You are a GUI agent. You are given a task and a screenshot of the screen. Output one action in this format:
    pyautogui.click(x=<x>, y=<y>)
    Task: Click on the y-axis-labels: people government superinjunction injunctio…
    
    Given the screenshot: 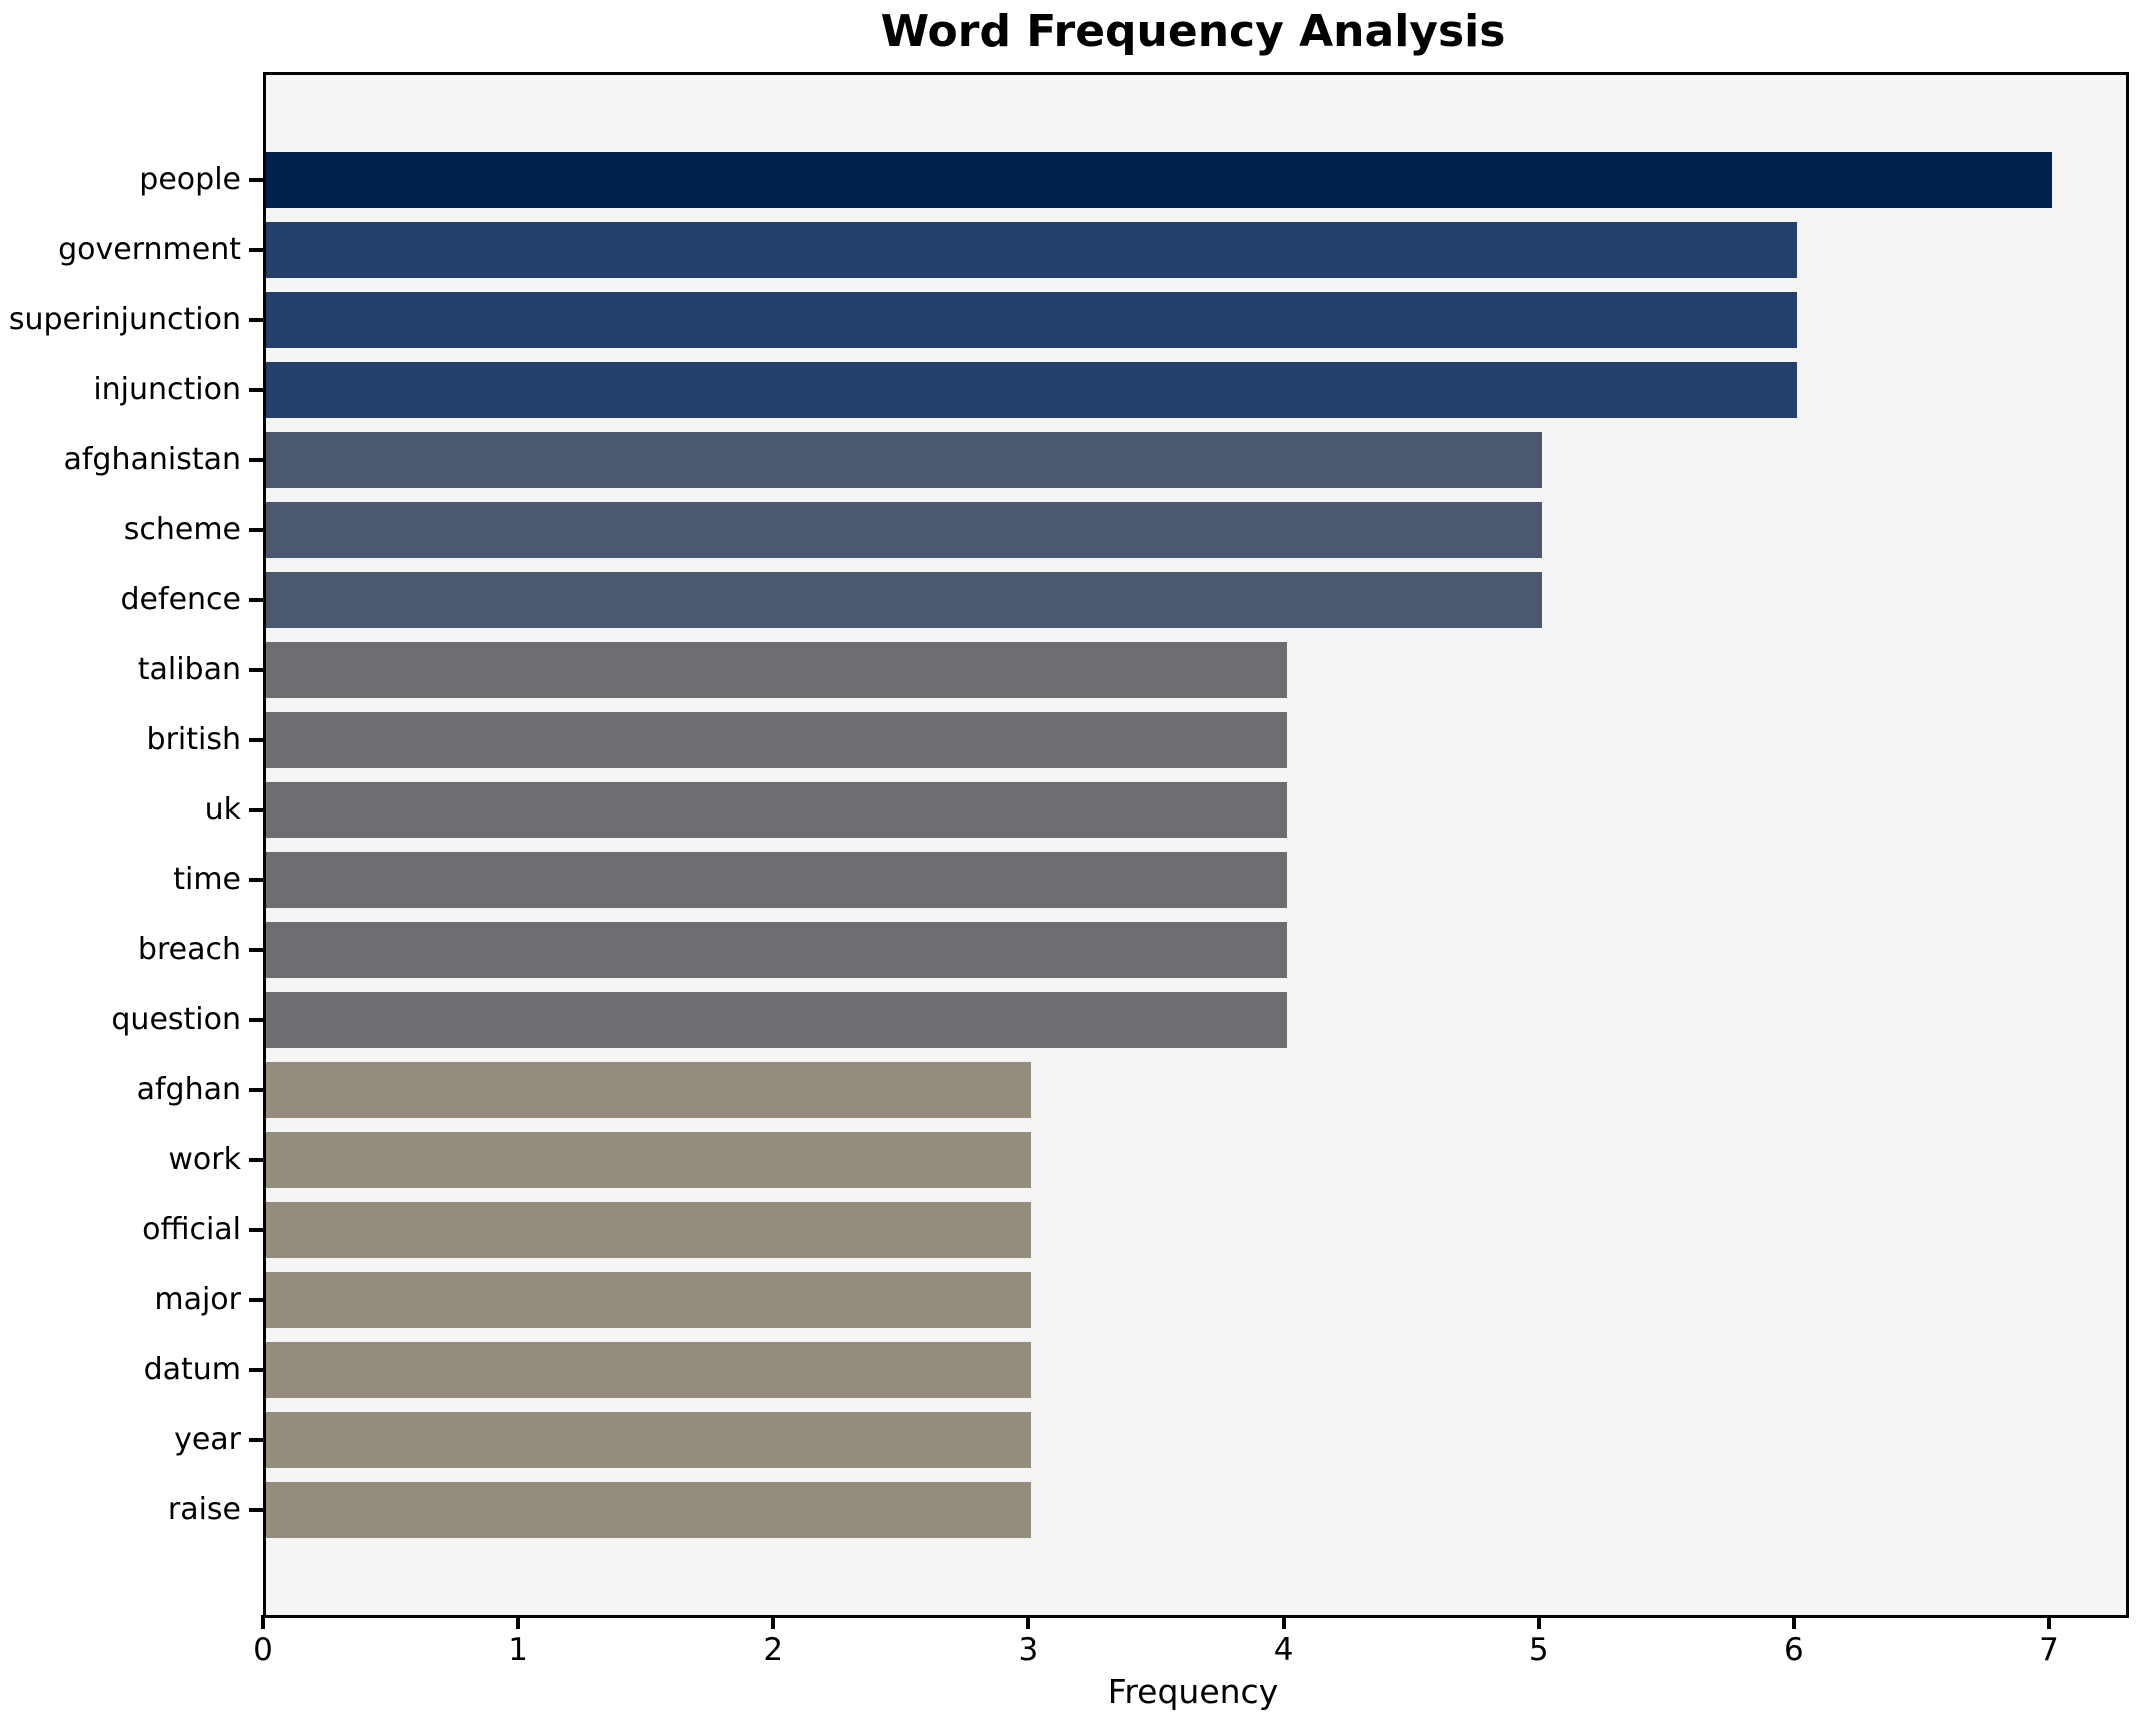 What is the action you would take?
    pyautogui.click(x=131, y=810)
    